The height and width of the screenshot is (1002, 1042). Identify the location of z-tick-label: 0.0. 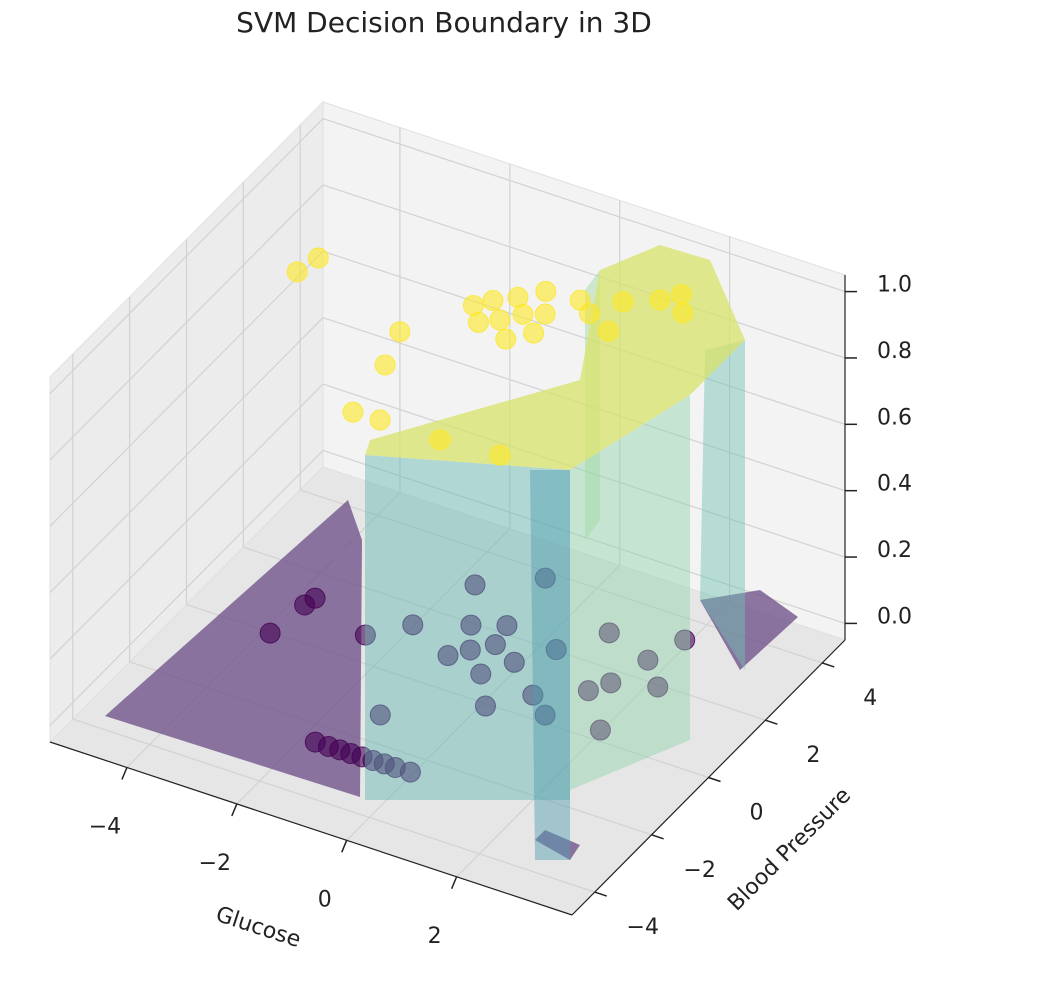
(894, 616).